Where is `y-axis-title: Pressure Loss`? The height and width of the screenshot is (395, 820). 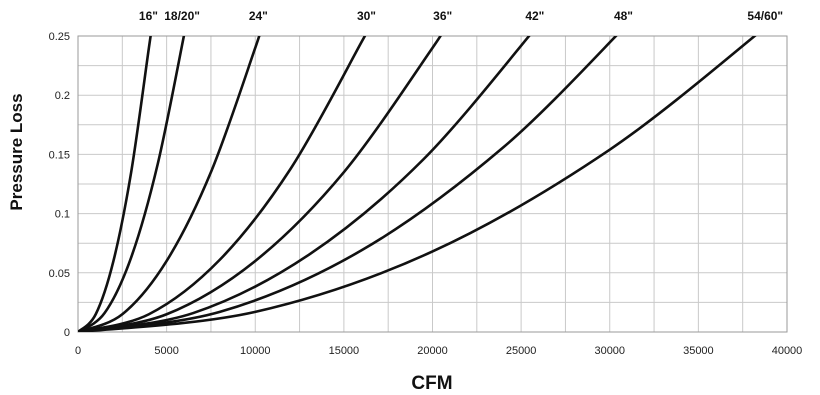
y-axis-title: Pressure Loss is located at coordinates (16, 151).